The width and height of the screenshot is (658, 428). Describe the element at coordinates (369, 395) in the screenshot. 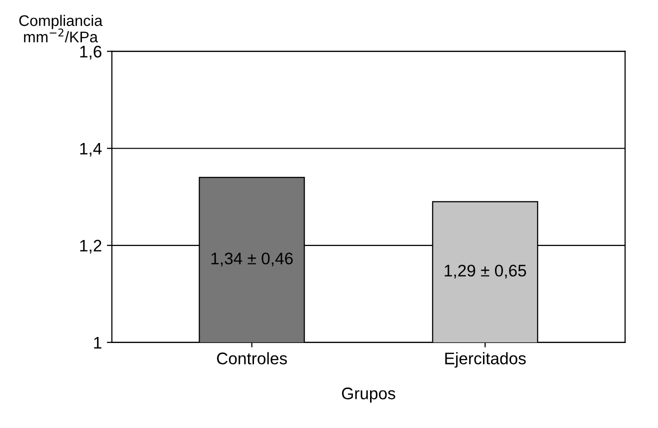

I see `x-axis-title: Grupos` at that location.